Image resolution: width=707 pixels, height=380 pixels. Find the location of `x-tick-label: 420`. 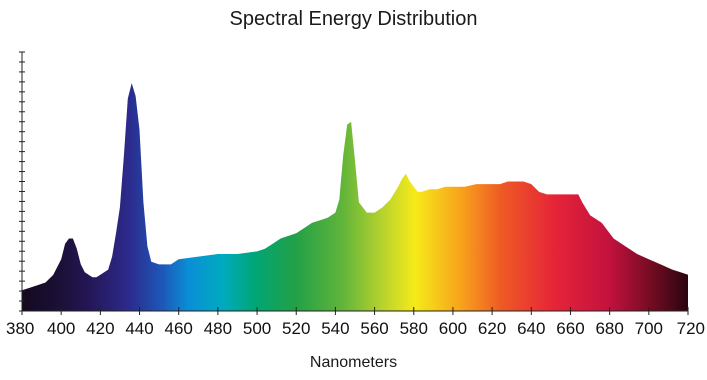

x-tick-label: 420 is located at coordinates (100, 328).